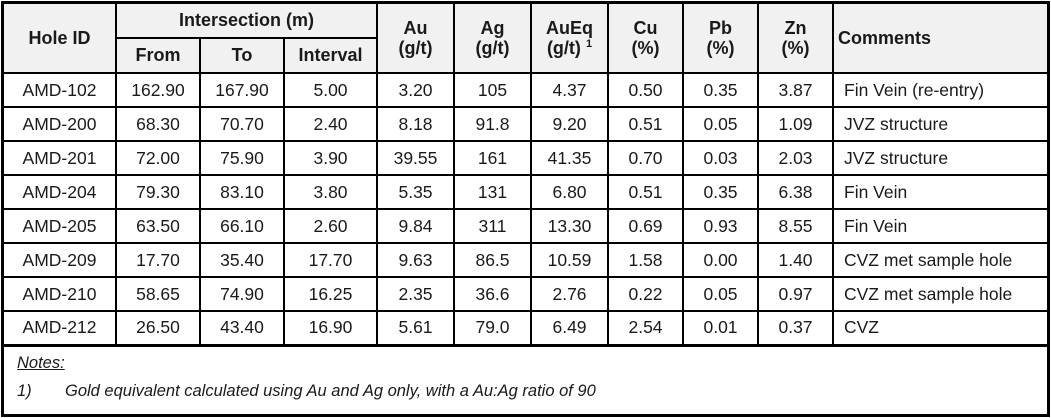 The height and width of the screenshot is (418, 1051). Describe the element at coordinates (795, 328) in the screenshot. I see `cell-zn: 0.37` at that location.